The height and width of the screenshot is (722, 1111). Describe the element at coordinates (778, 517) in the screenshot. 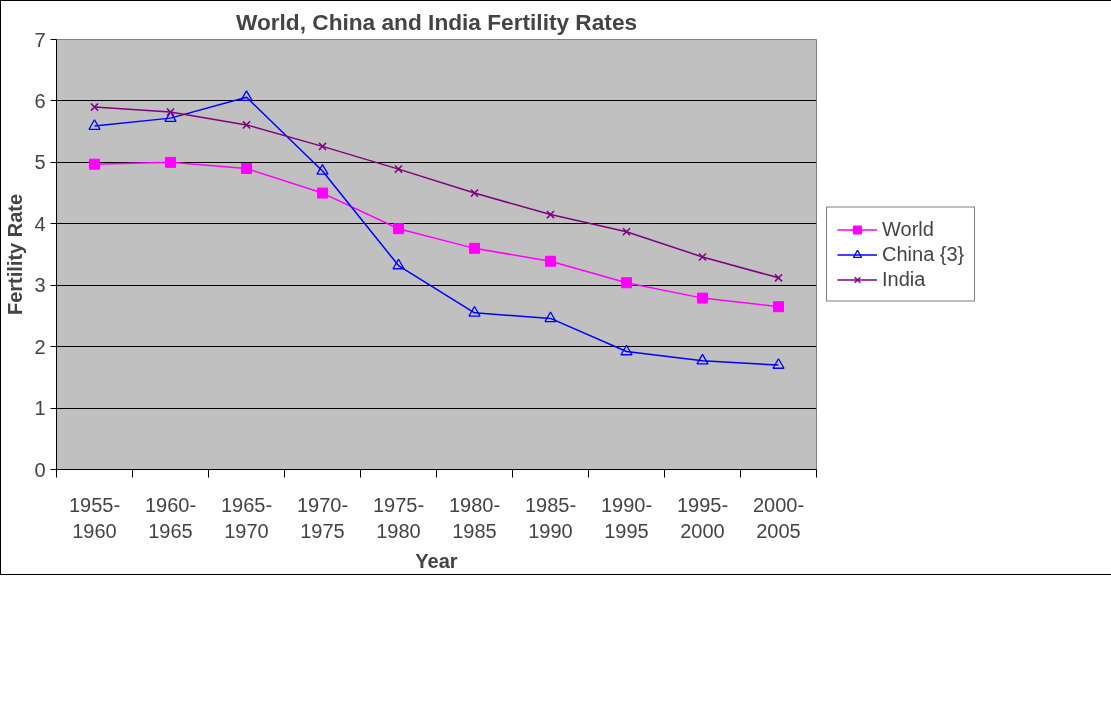

I see `x-tick-label: 2000- 2005` at that location.